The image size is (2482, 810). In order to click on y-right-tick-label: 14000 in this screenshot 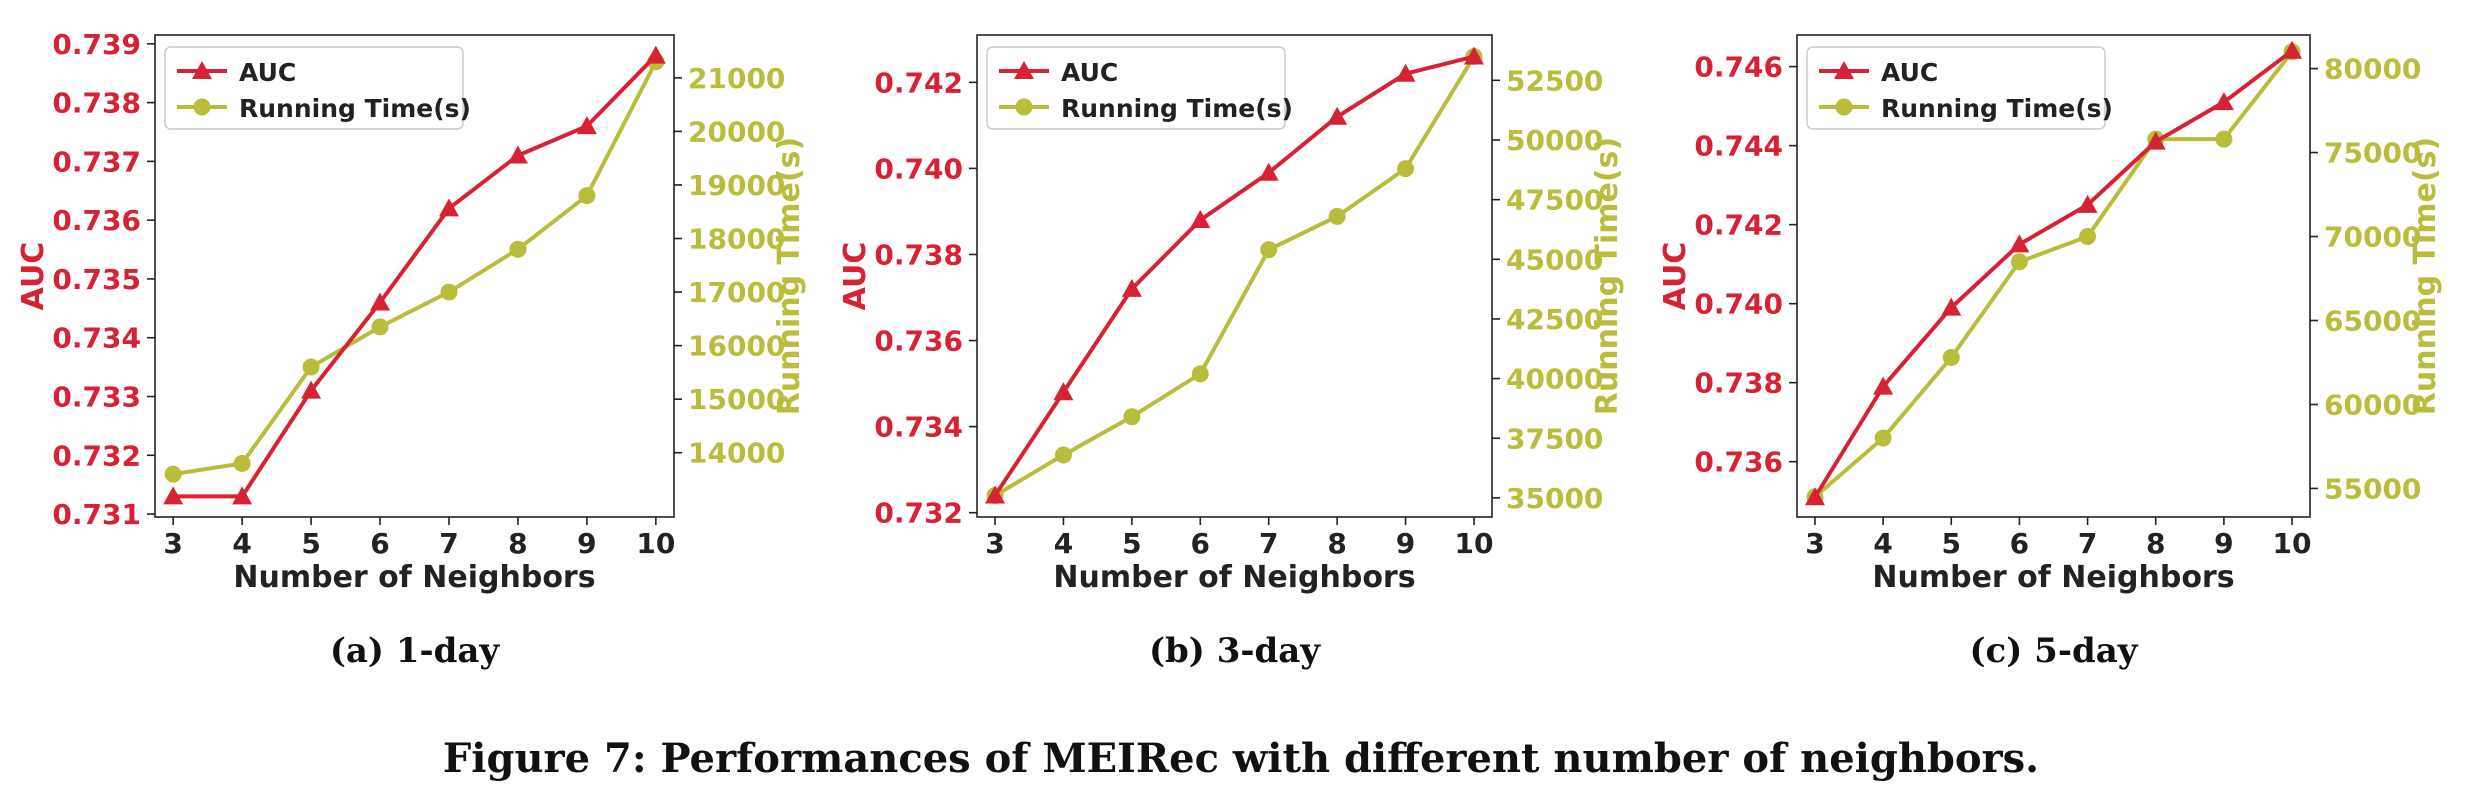, I will do `click(736, 453)`.